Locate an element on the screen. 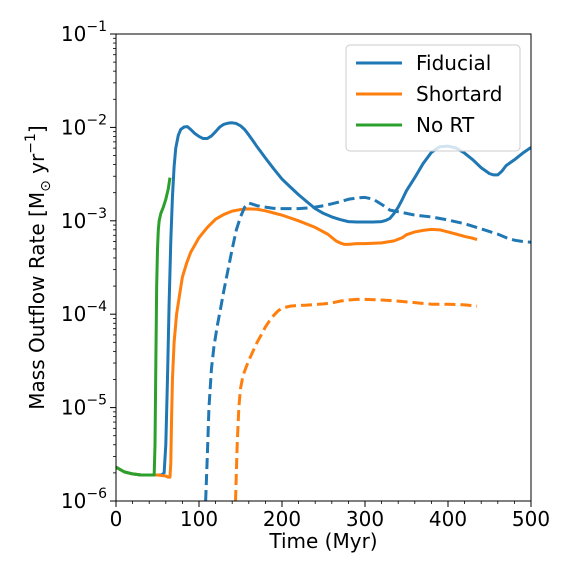 The image size is (576, 576). x-tick-label: 500 is located at coordinates (531, 519).